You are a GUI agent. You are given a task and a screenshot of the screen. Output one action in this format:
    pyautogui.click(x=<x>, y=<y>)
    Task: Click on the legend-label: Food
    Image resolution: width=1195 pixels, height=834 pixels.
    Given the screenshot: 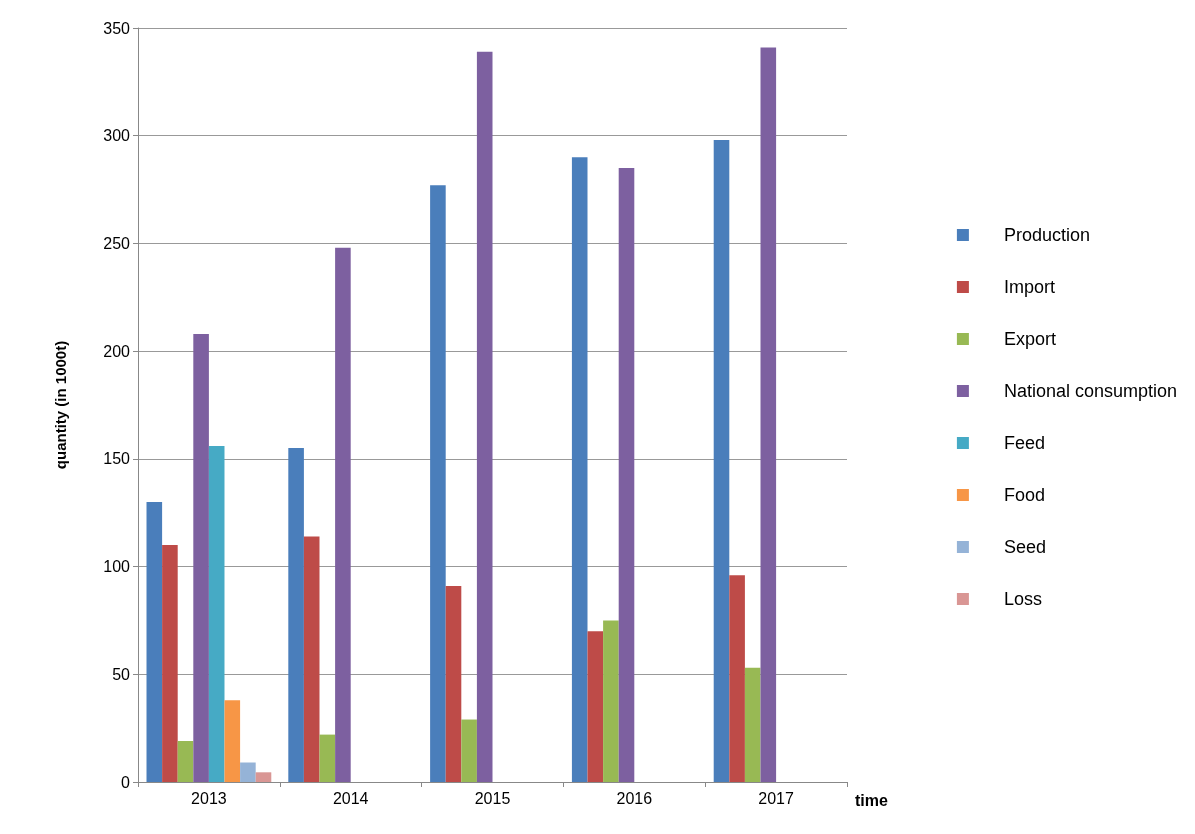 What is the action you would take?
    pyautogui.click(x=1024, y=495)
    